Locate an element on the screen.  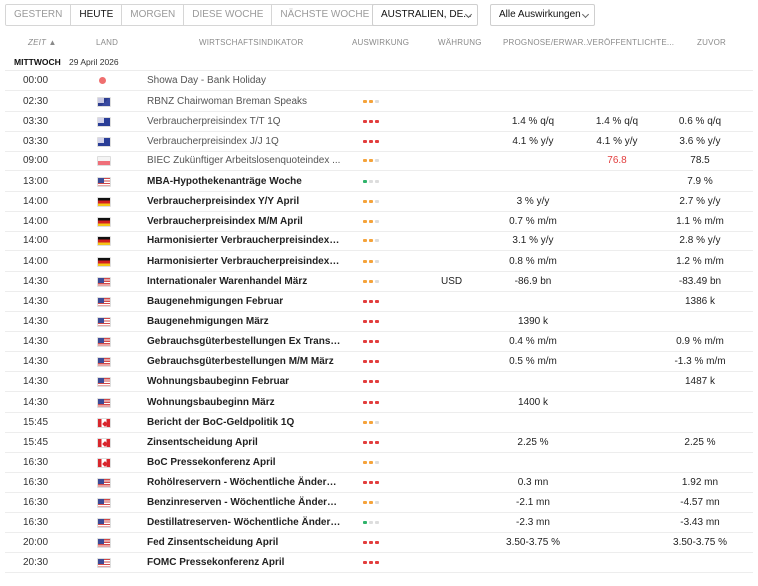
event-time: 09:00 is located at coordinates (36, 160).